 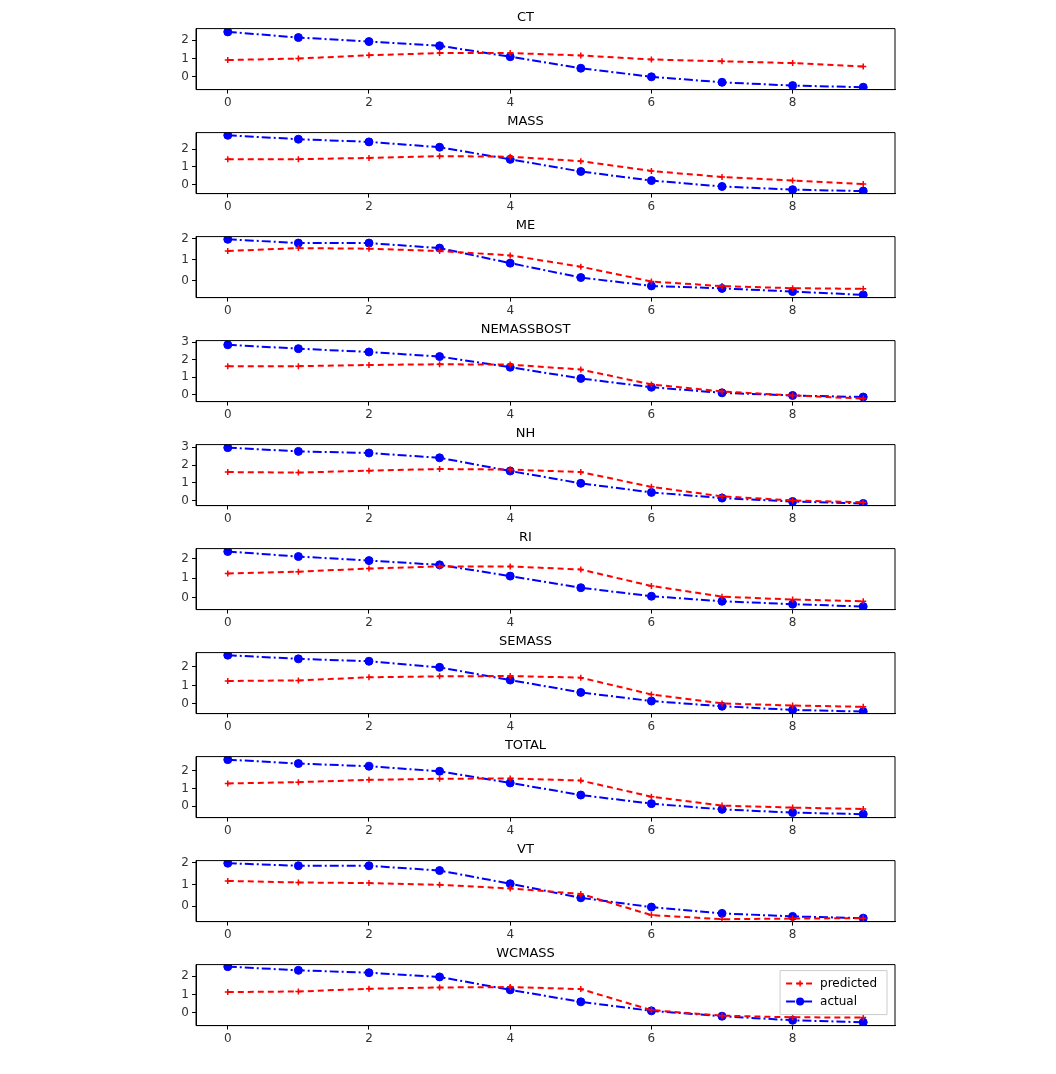 What do you see at coordinates (525, 329) in the screenshot?
I see `chart-title: NEMASSBOST` at bounding box center [525, 329].